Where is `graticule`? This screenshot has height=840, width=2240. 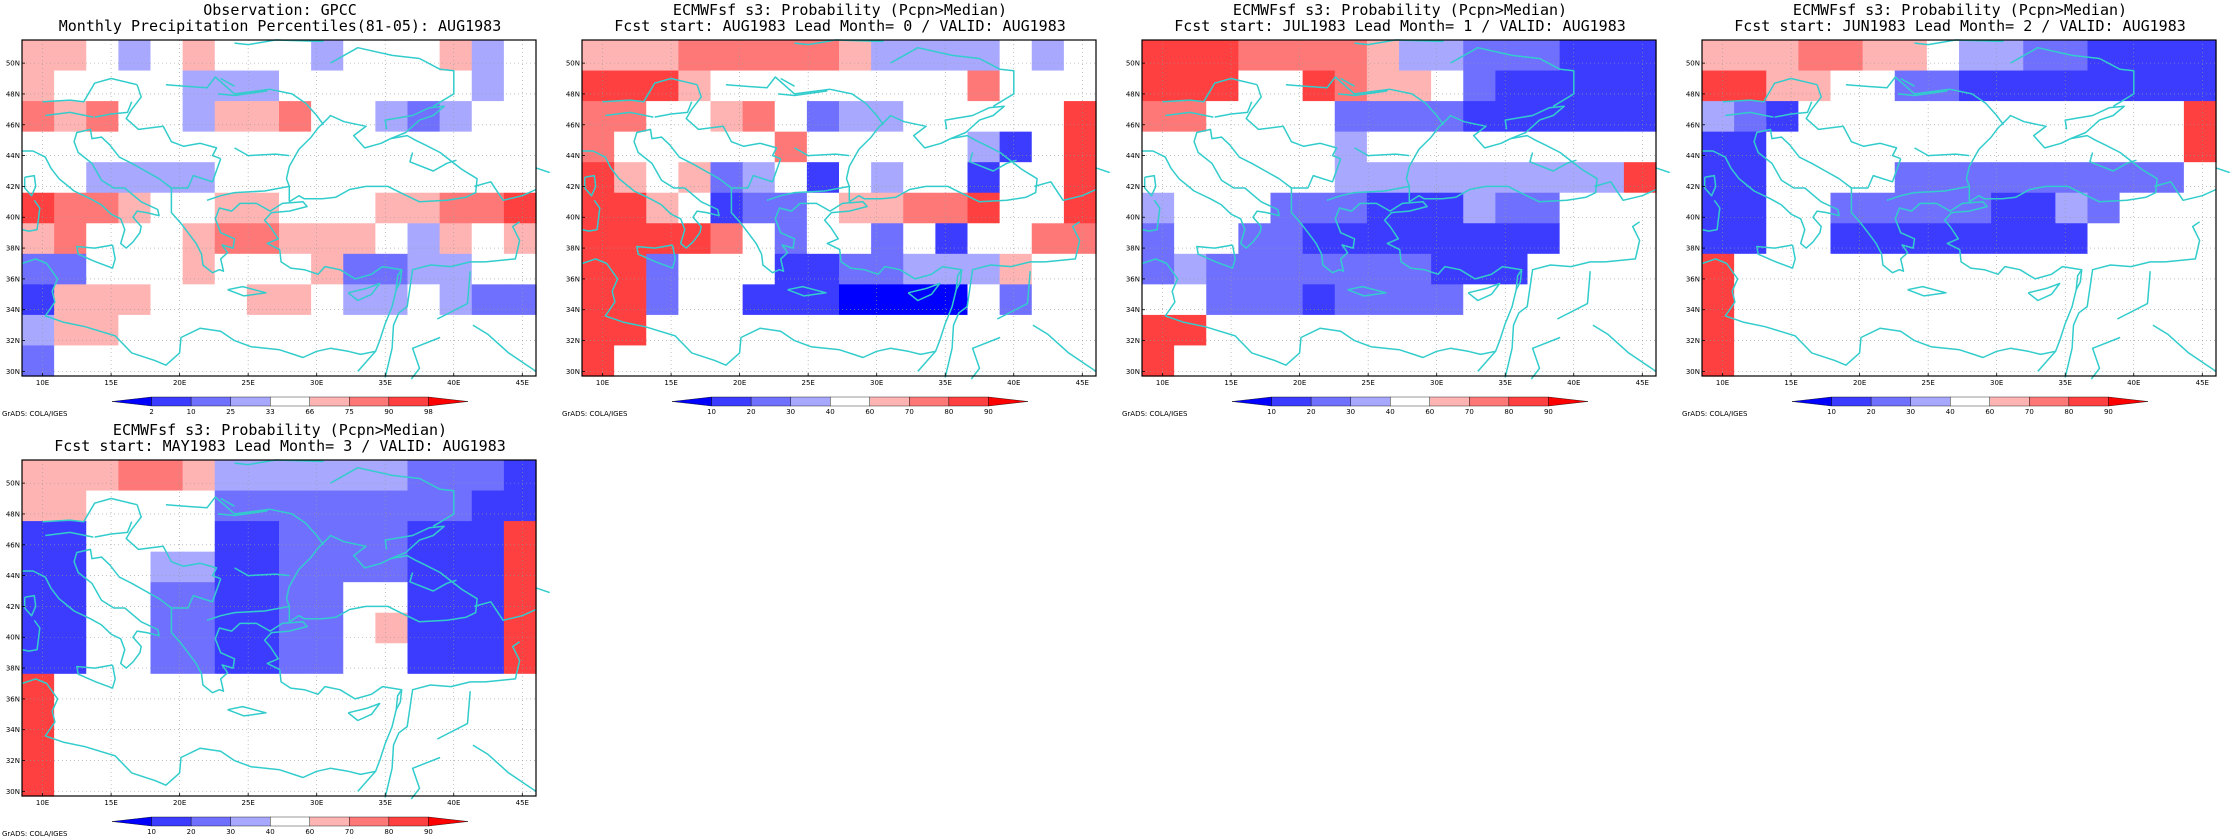 graticule is located at coordinates (1959, 208).